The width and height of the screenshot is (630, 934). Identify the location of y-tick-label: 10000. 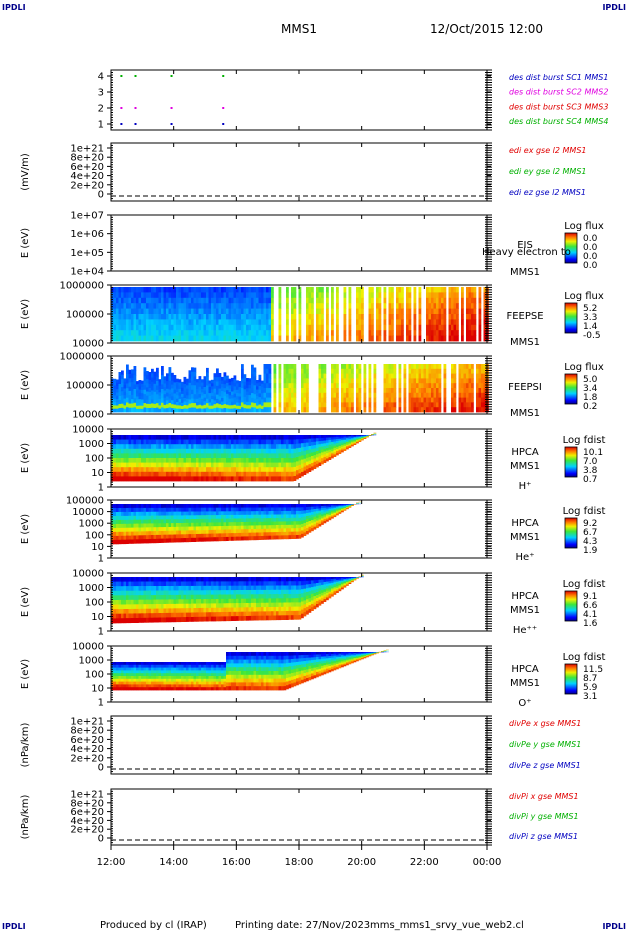
(88, 415).